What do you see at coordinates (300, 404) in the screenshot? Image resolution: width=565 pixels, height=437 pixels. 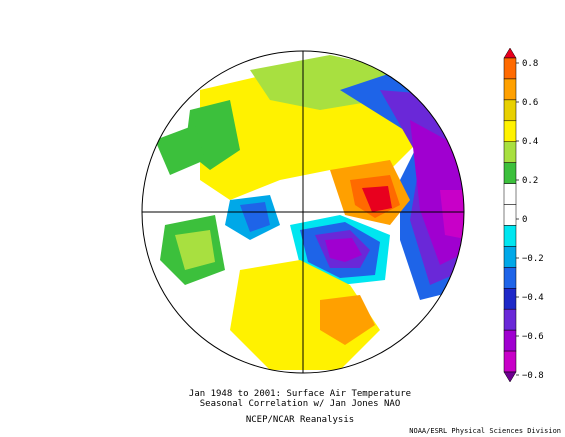 I see `caption-subtitle: Seasonal Correlation w/ Jan Jones NAO` at bounding box center [300, 404].